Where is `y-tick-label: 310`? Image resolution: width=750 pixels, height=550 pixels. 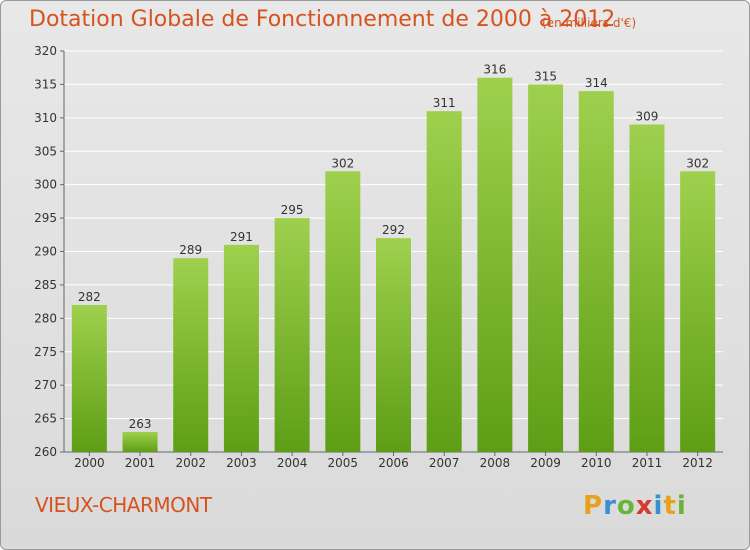
y-tick-label: 310 is located at coordinates (45, 118).